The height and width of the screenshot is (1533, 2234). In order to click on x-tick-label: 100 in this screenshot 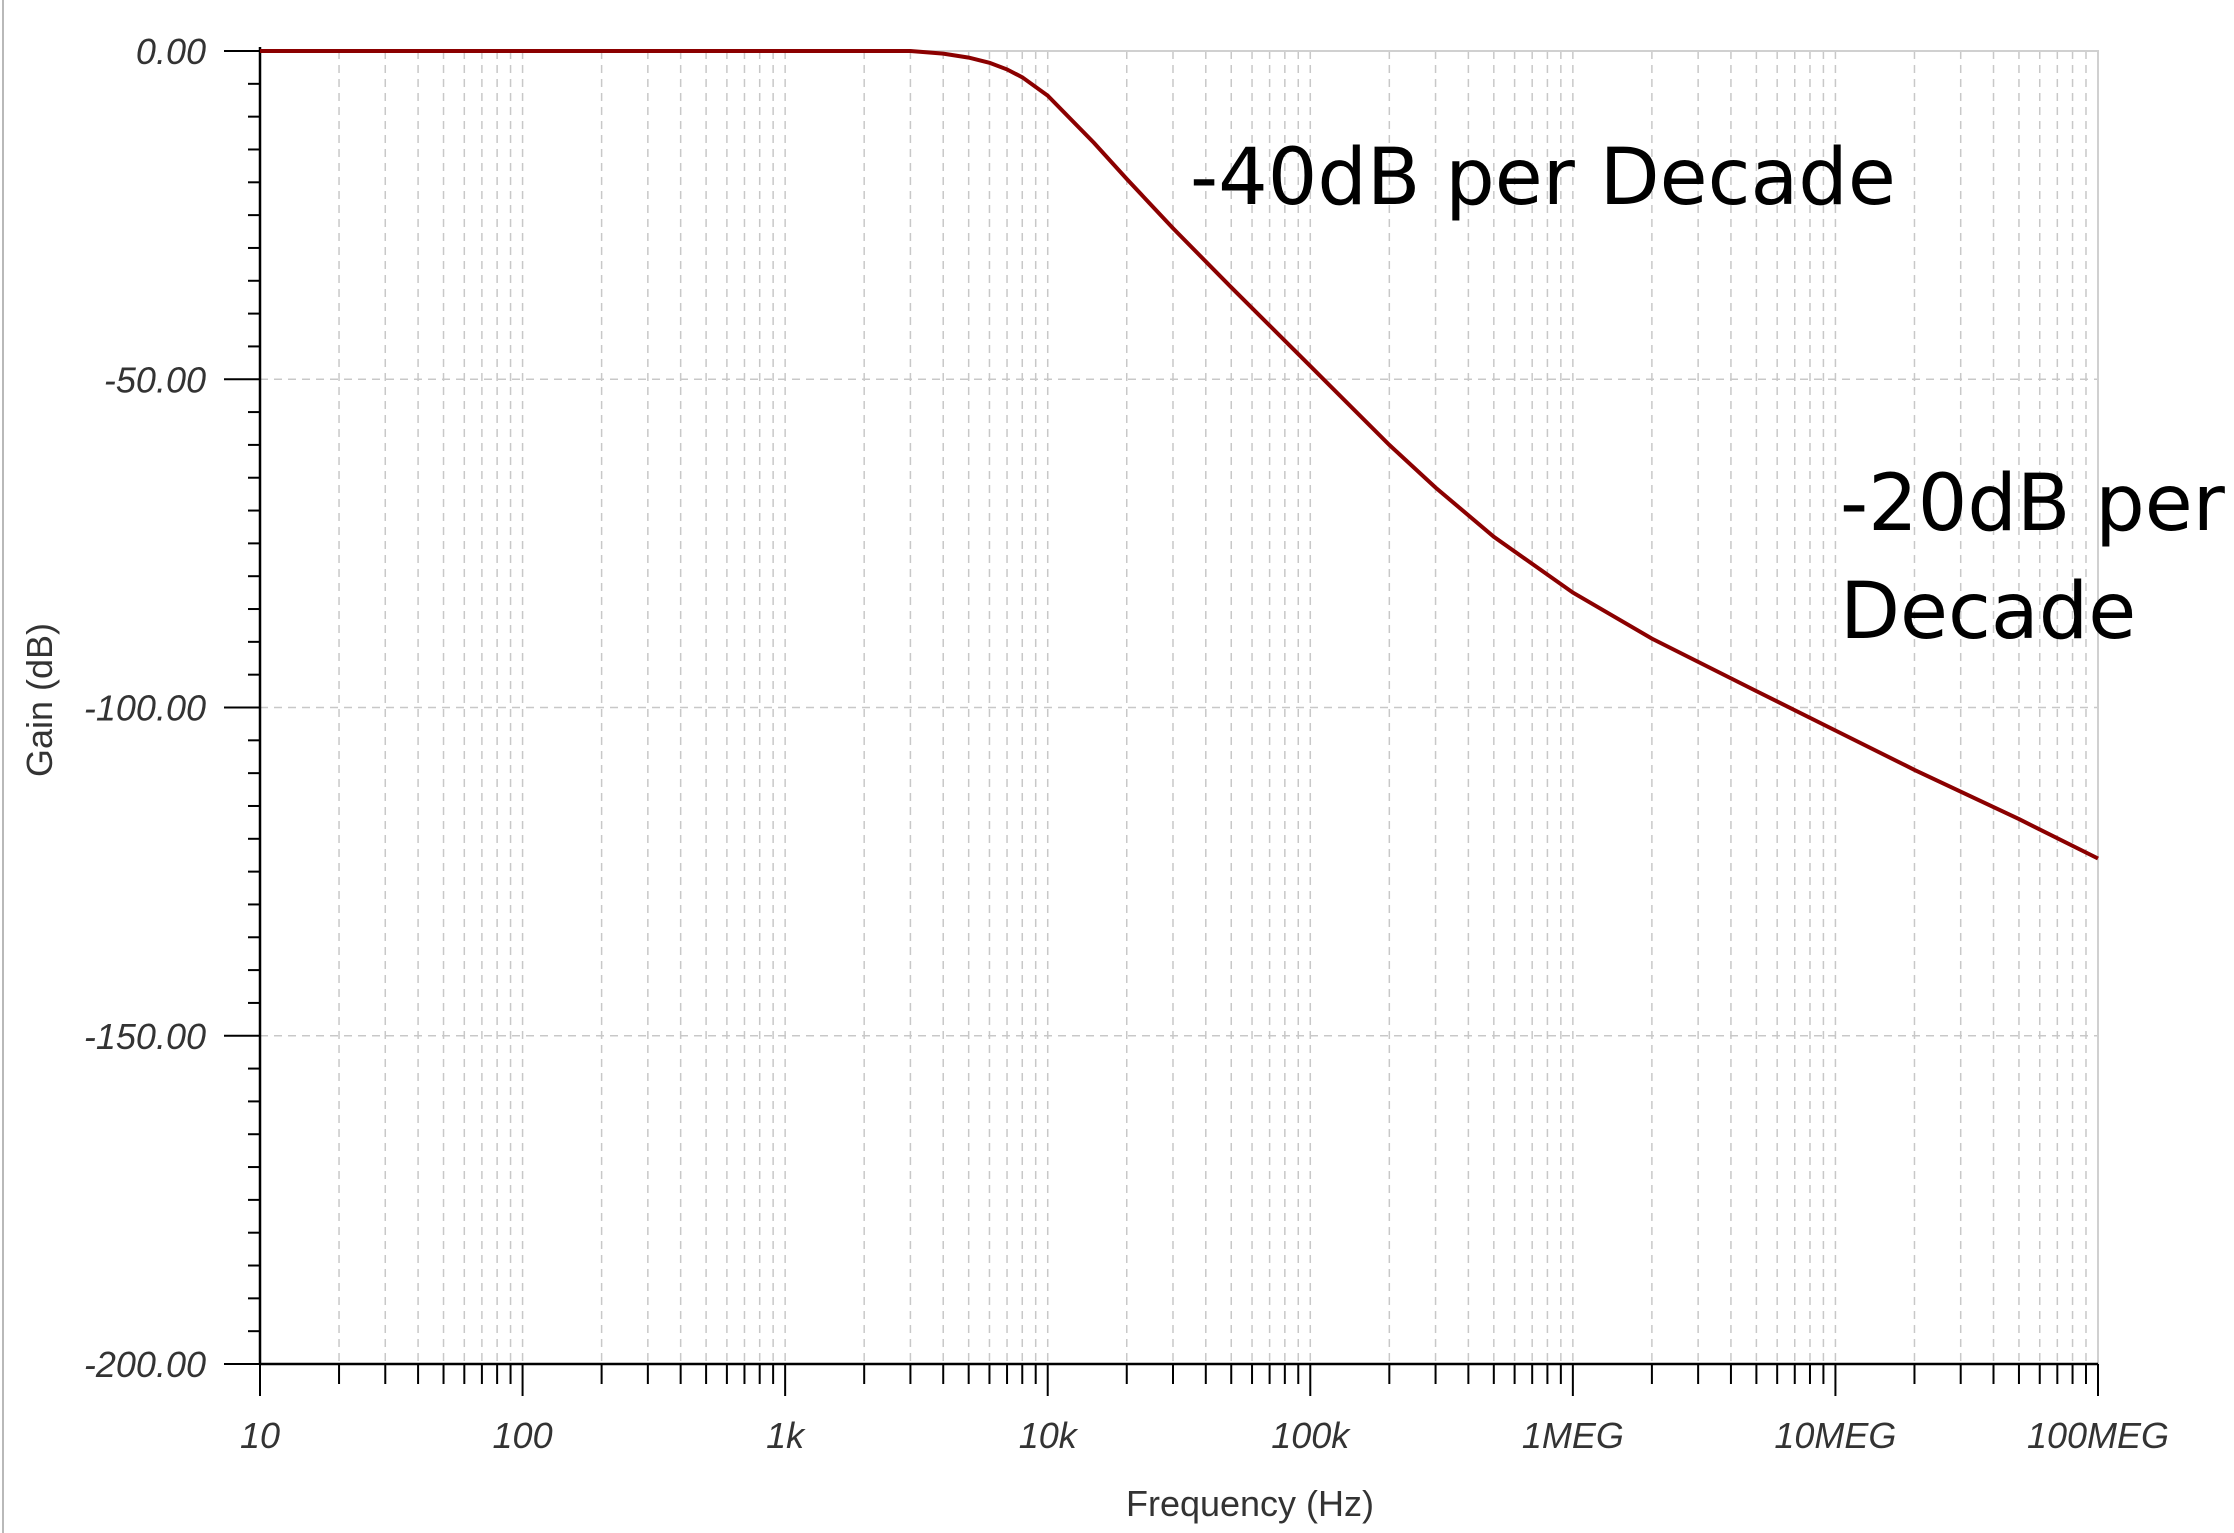, I will do `click(523, 1435)`.